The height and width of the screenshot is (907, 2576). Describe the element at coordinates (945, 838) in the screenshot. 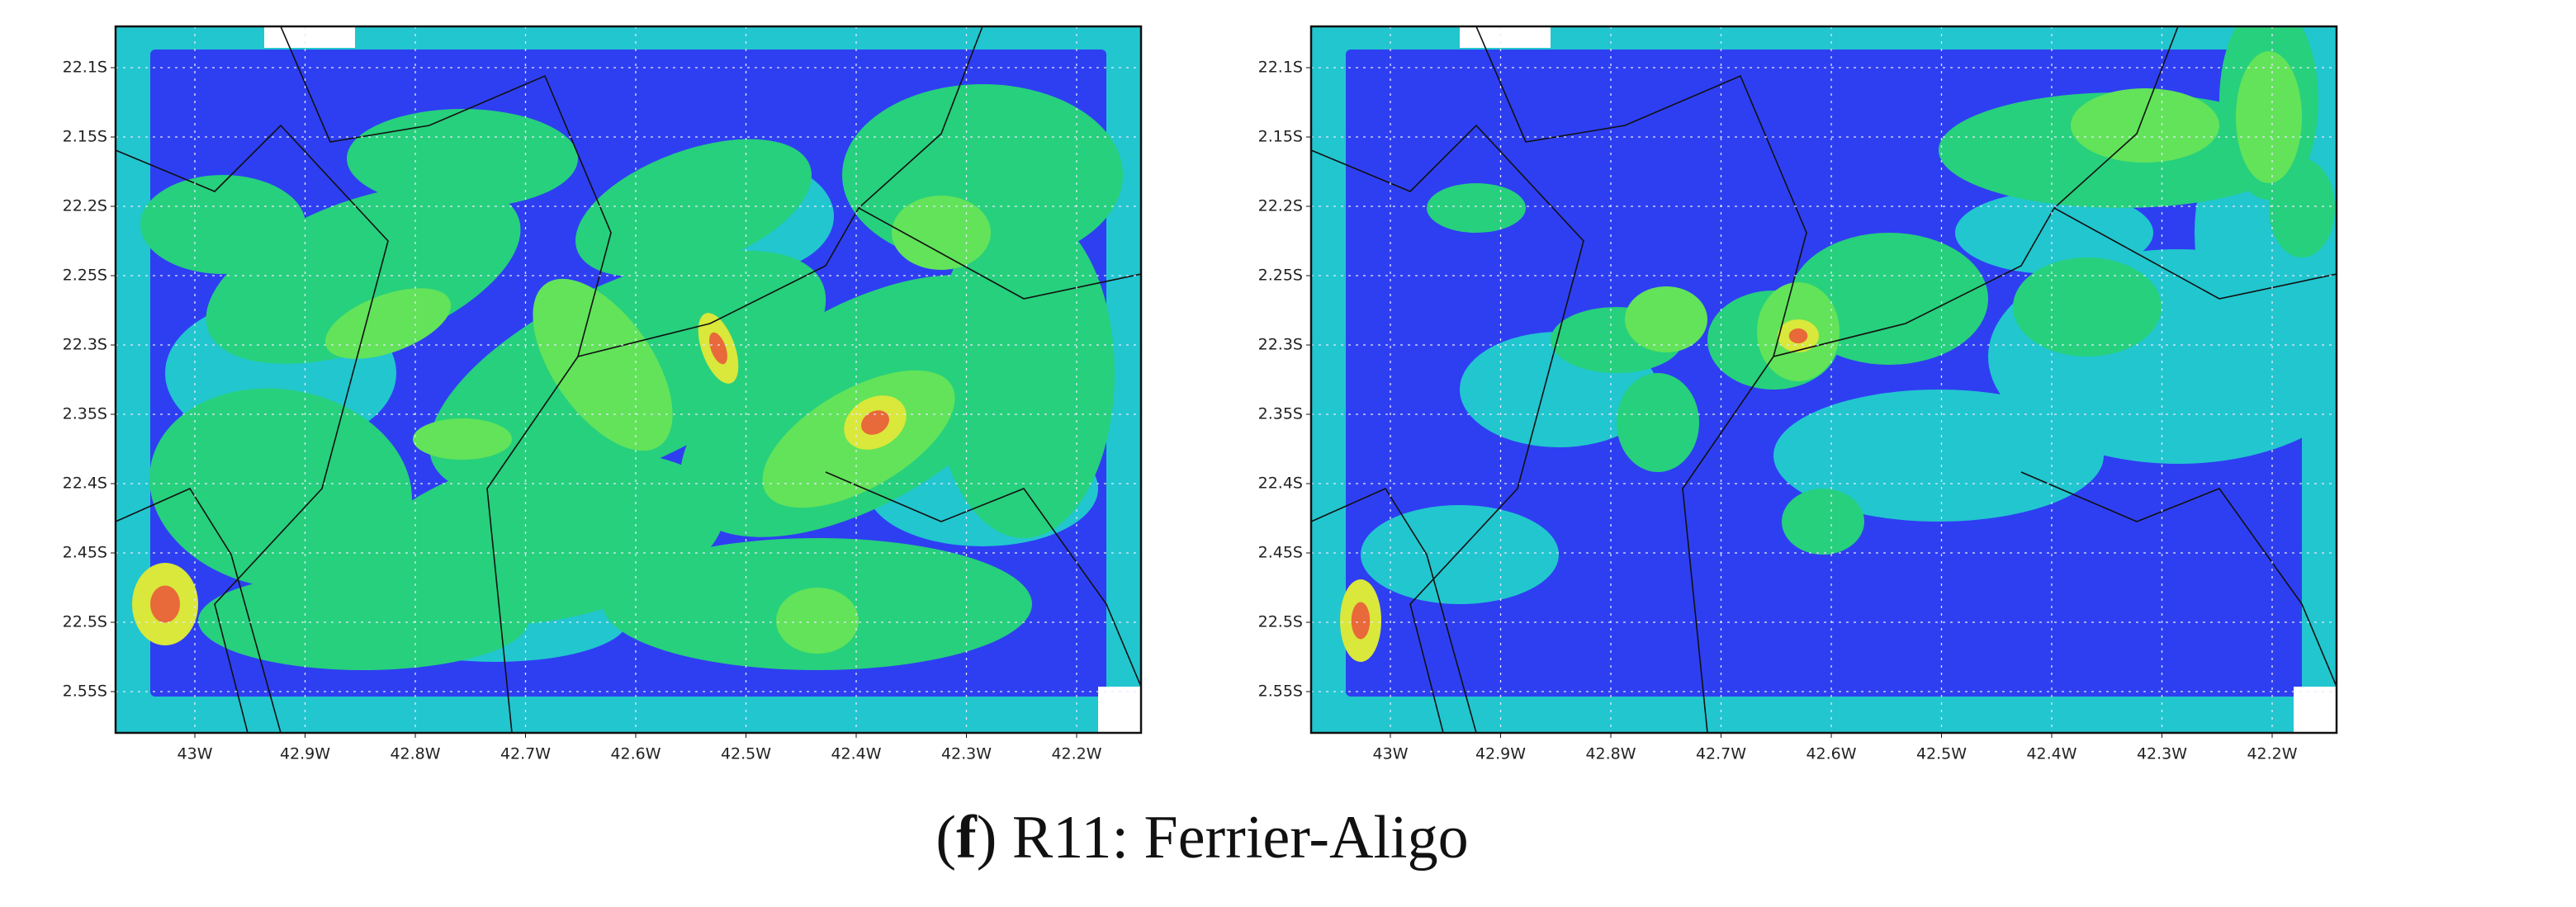

I see `caption-open: (` at that location.